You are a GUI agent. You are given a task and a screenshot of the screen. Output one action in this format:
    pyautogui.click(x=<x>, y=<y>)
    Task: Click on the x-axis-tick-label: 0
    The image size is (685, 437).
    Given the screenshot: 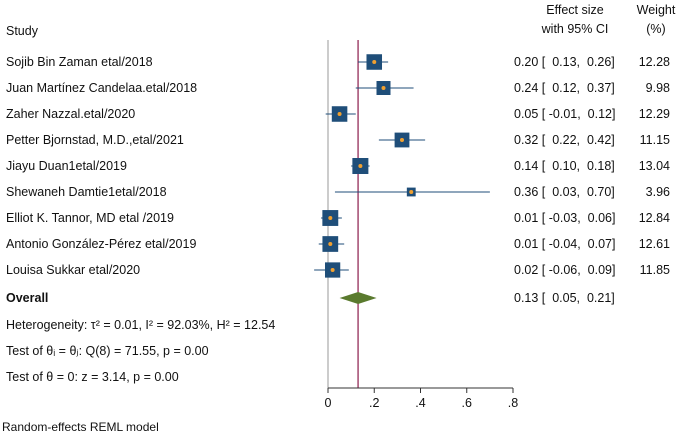 What is the action you would take?
    pyautogui.click(x=328, y=403)
    